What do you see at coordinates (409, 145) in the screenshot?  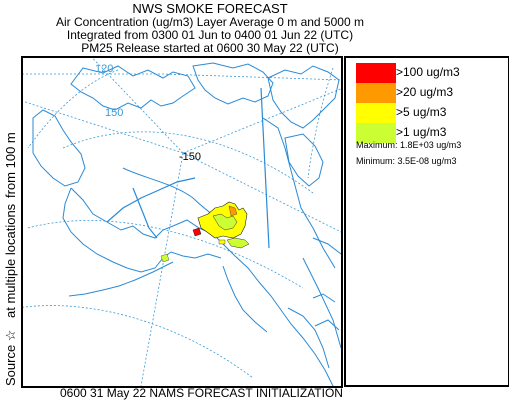 I see `maximum-value: Maximum: 1.8E+03 ug/m3` at bounding box center [409, 145].